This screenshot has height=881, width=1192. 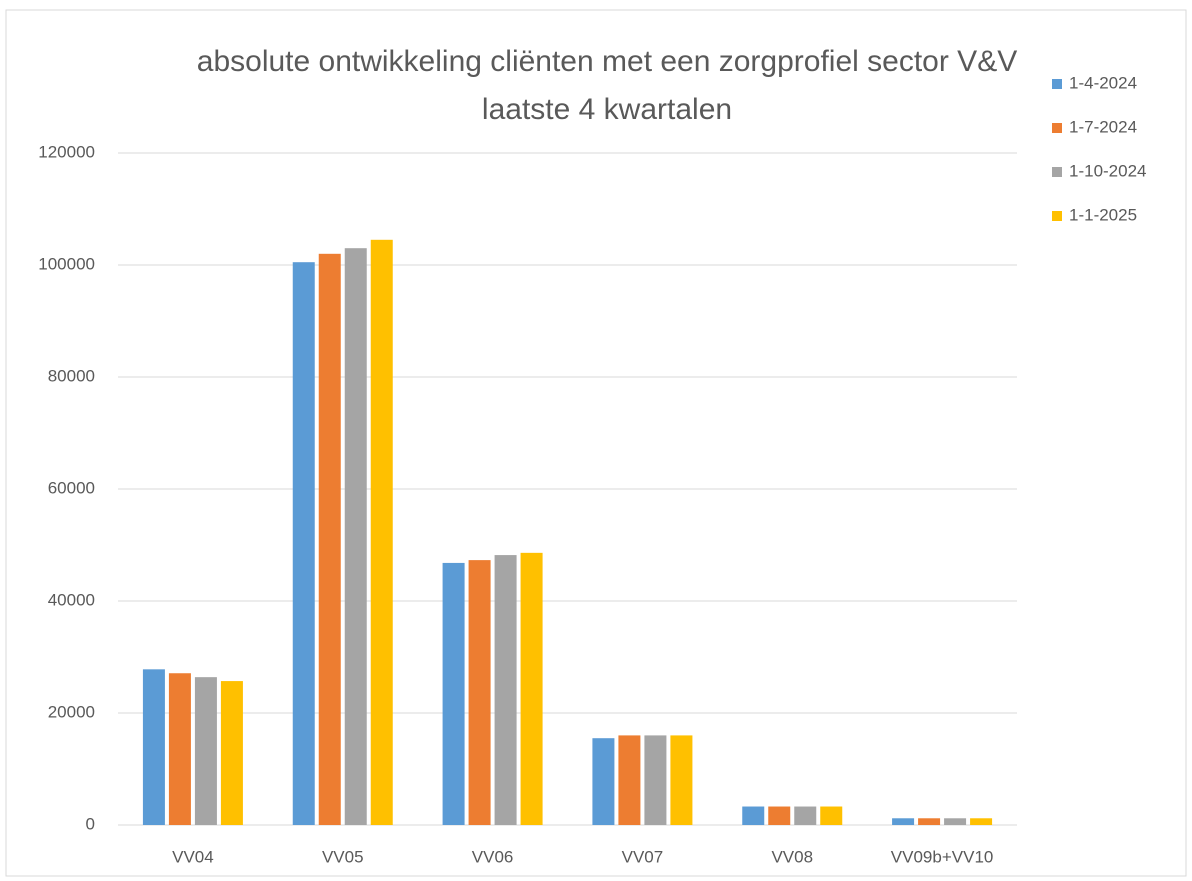 I want to click on y-tick-label: 100000, so click(x=66, y=263).